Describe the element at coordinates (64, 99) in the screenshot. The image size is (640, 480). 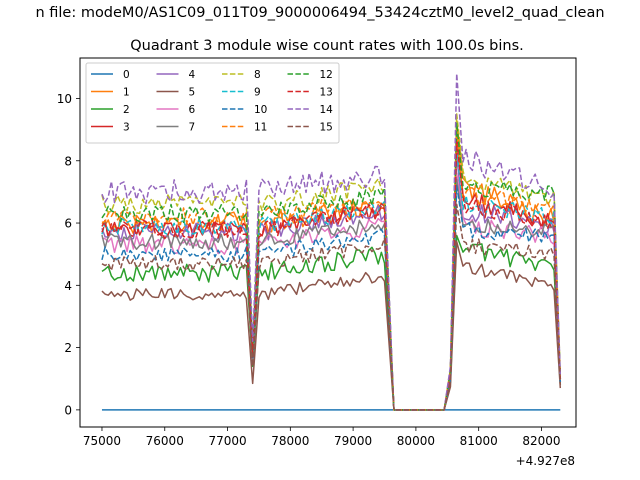
I see `y-tick-label: 10` at that location.